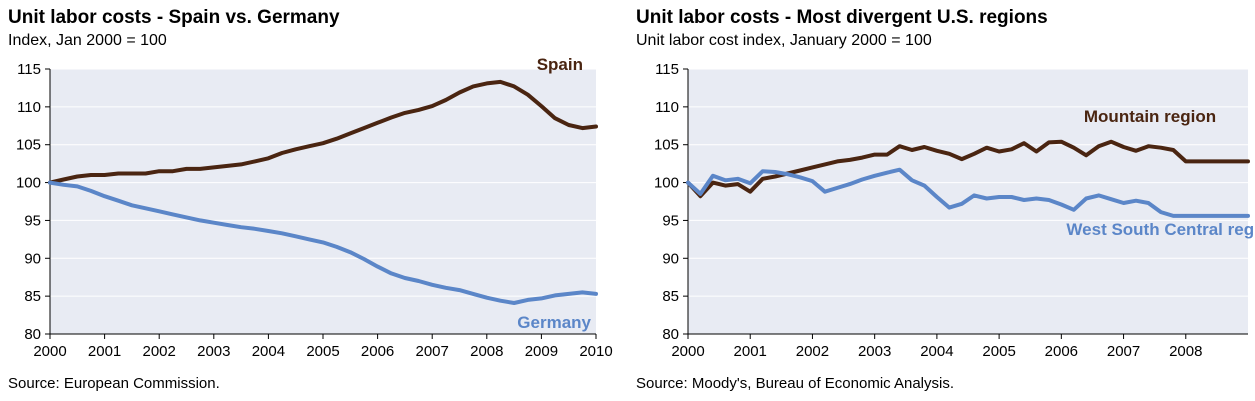  I want to click on series-label: Mountain region, so click(1150, 116).